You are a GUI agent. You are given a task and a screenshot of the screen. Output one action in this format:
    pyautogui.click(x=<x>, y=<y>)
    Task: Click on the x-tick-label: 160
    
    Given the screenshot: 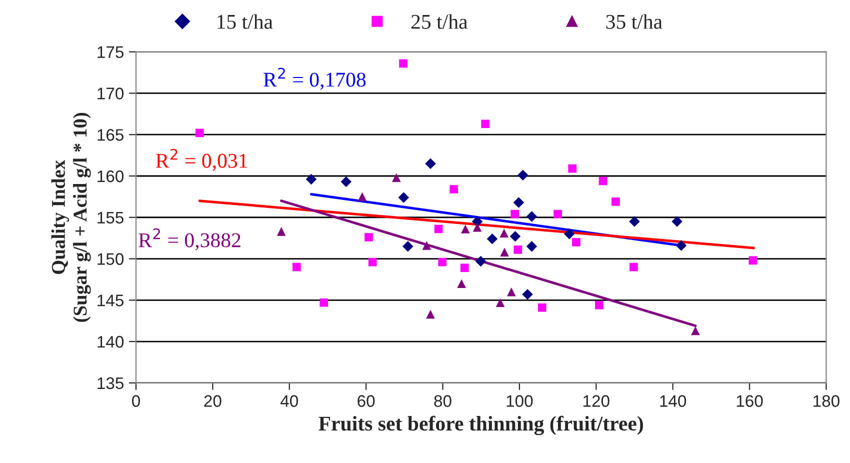 What is the action you would take?
    pyautogui.click(x=749, y=401)
    